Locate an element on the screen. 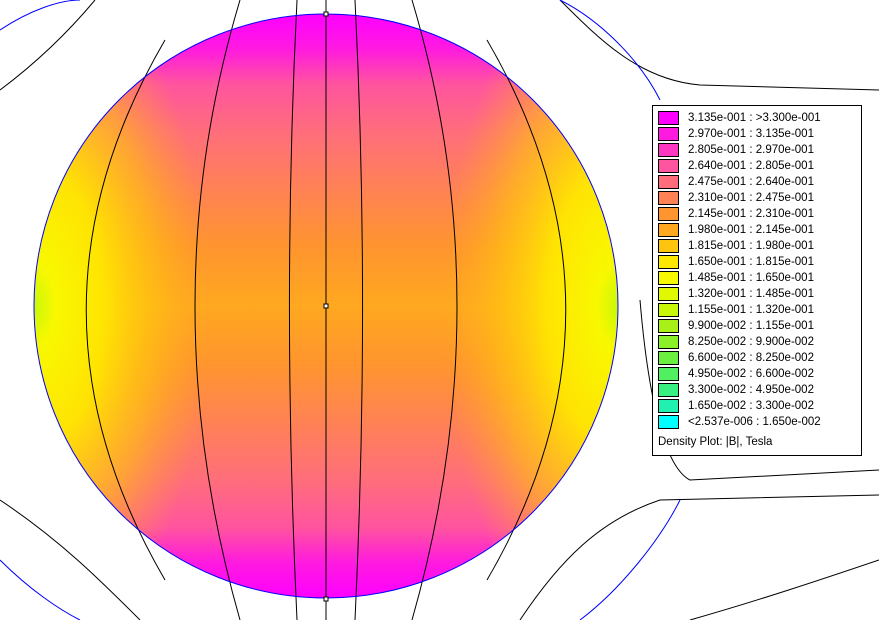 The width and height of the screenshot is (879, 620). legend-caption: Density Plot: |B|, Tesla is located at coordinates (715, 442).